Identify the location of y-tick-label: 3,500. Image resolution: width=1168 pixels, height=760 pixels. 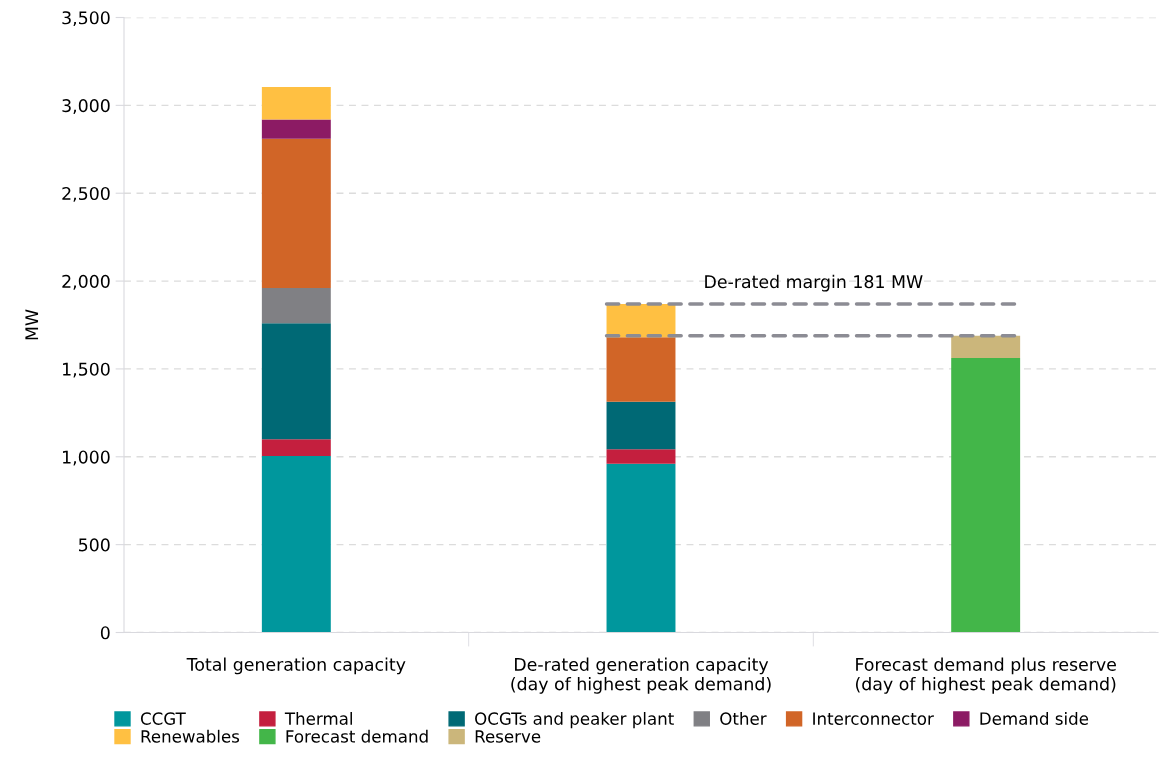
(86, 19).